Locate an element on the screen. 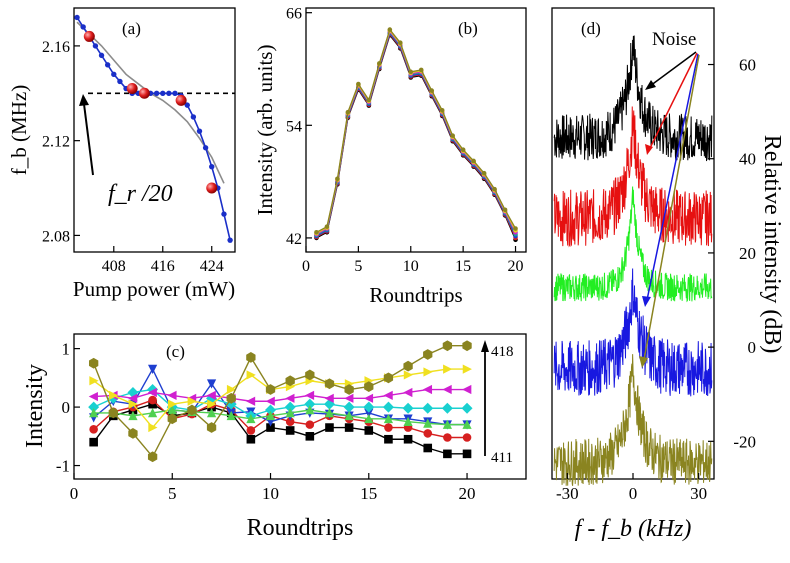 This screenshot has height=563, width=790. y-tick-label: -20 is located at coordinates (744, 441).